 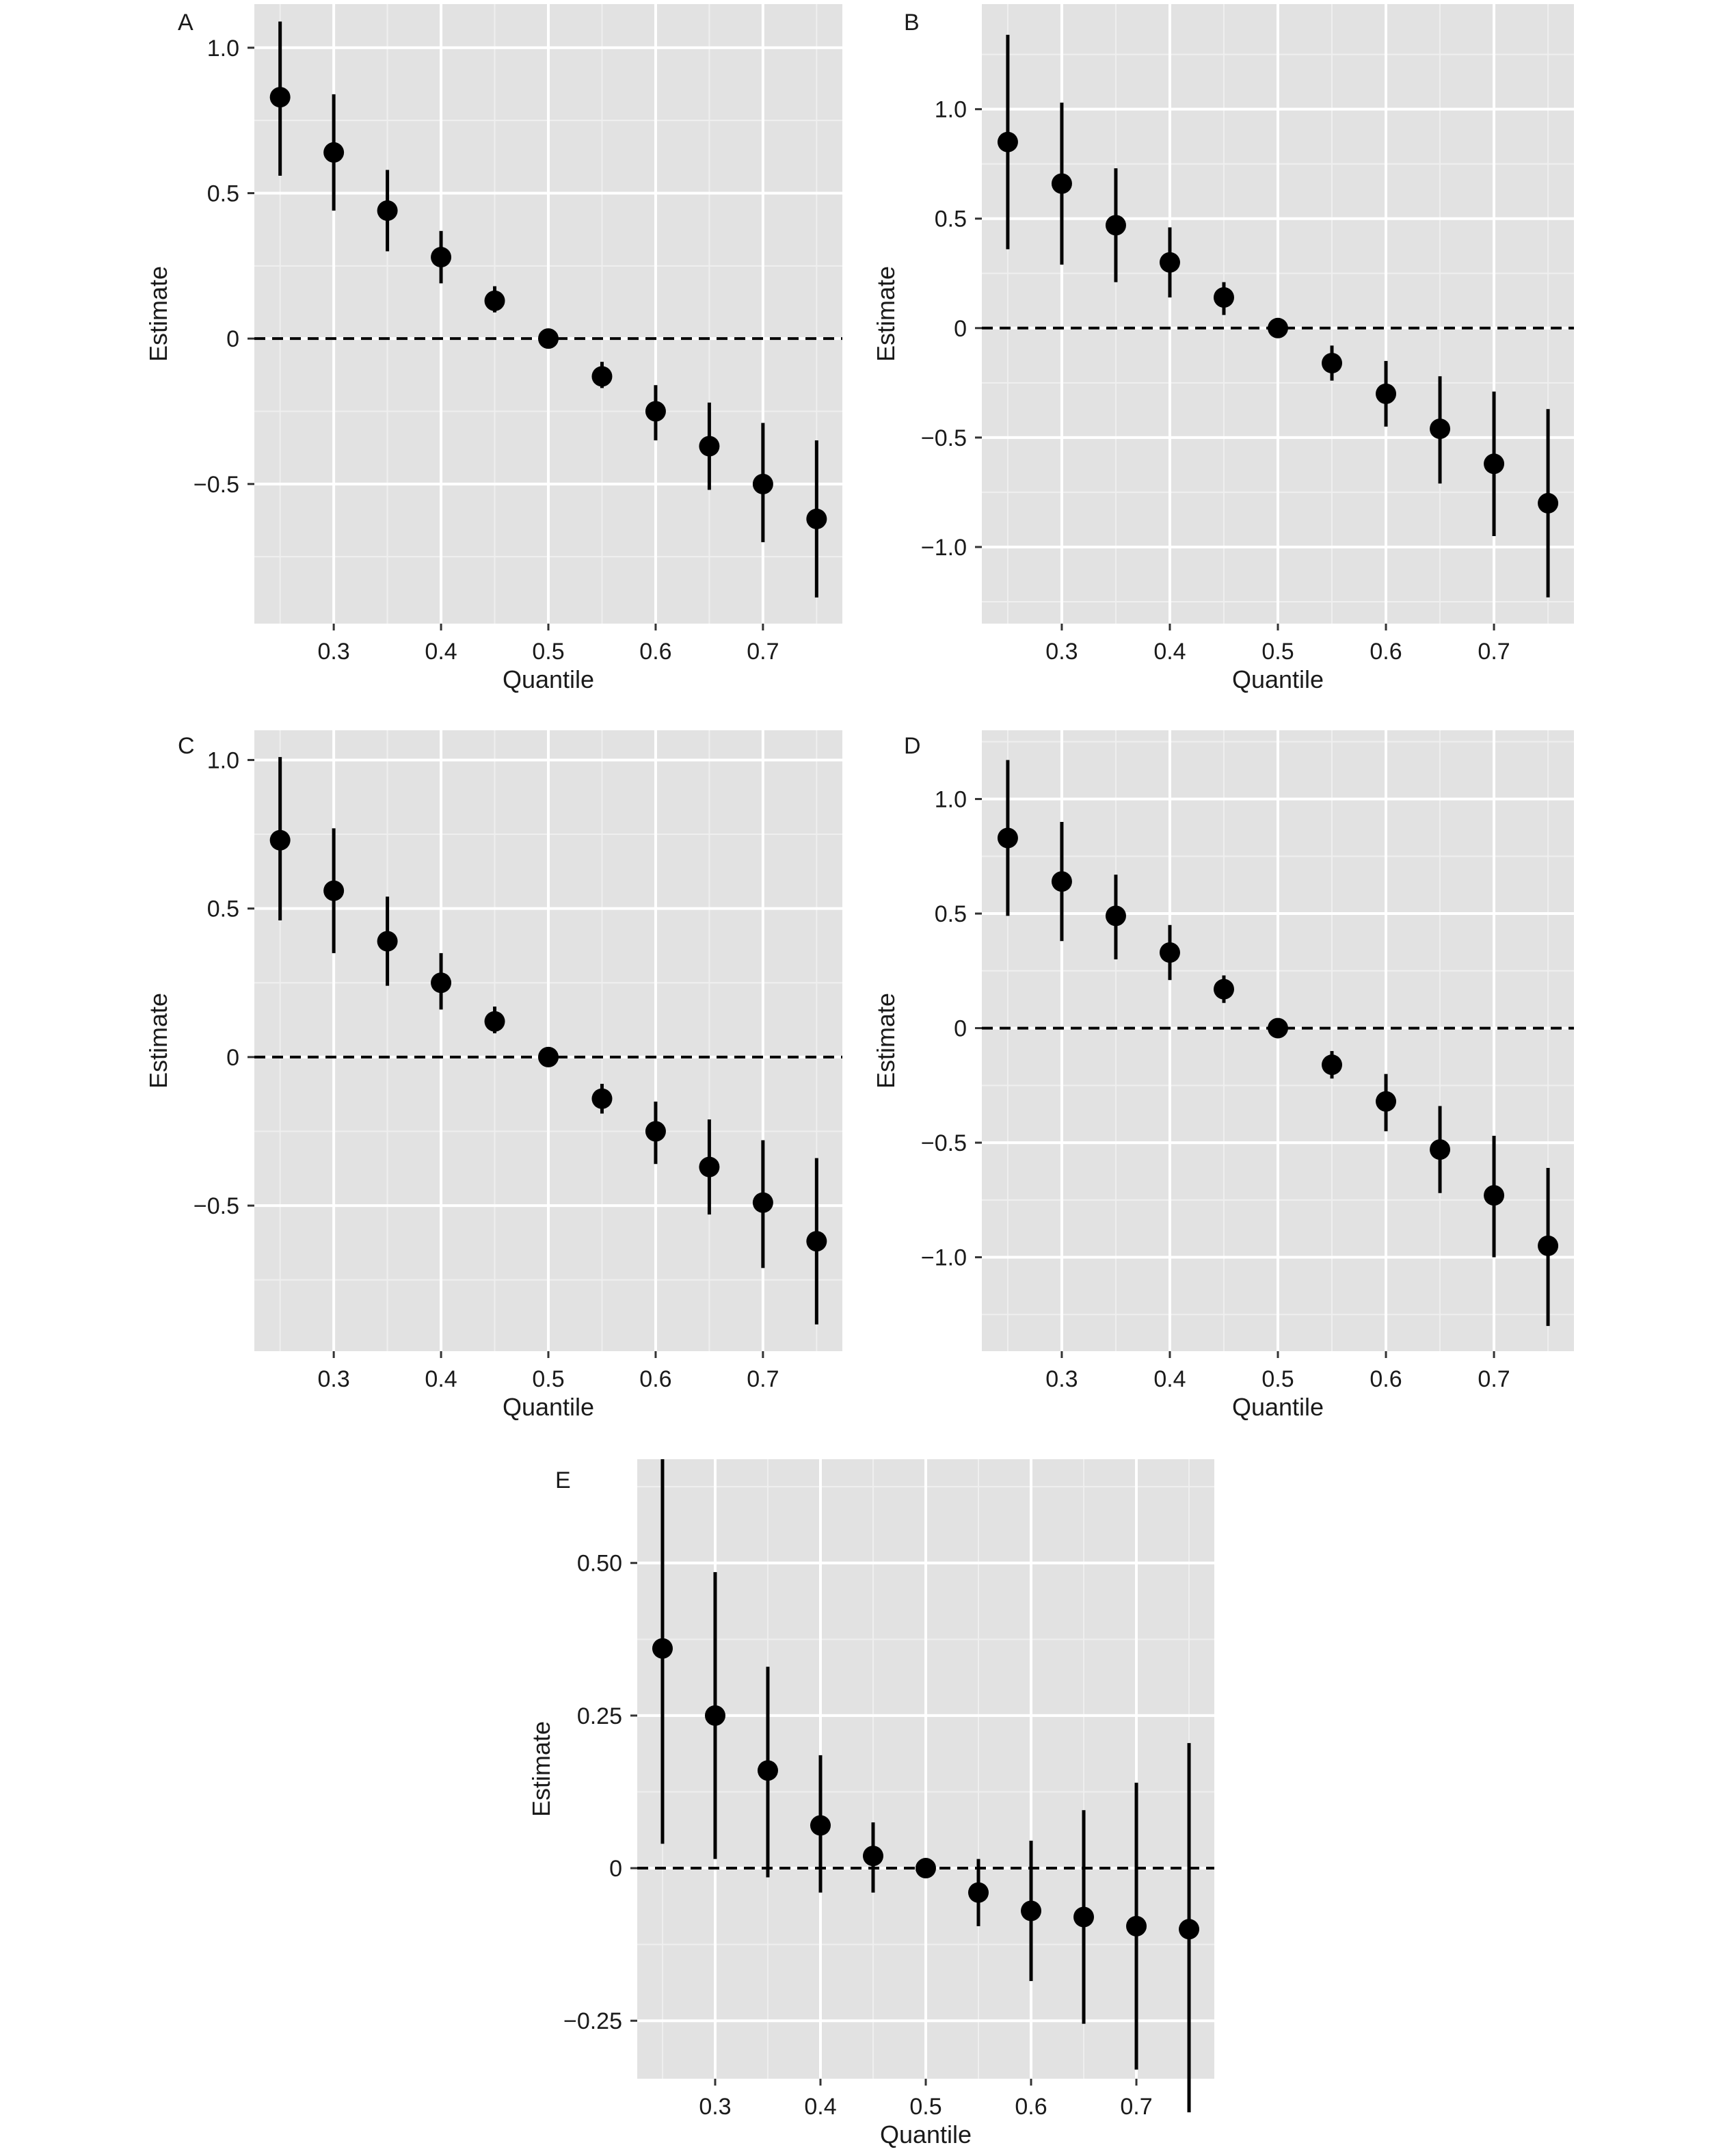 What do you see at coordinates (912, 23) in the screenshot?
I see `panel-letter: B` at bounding box center [912, 23].